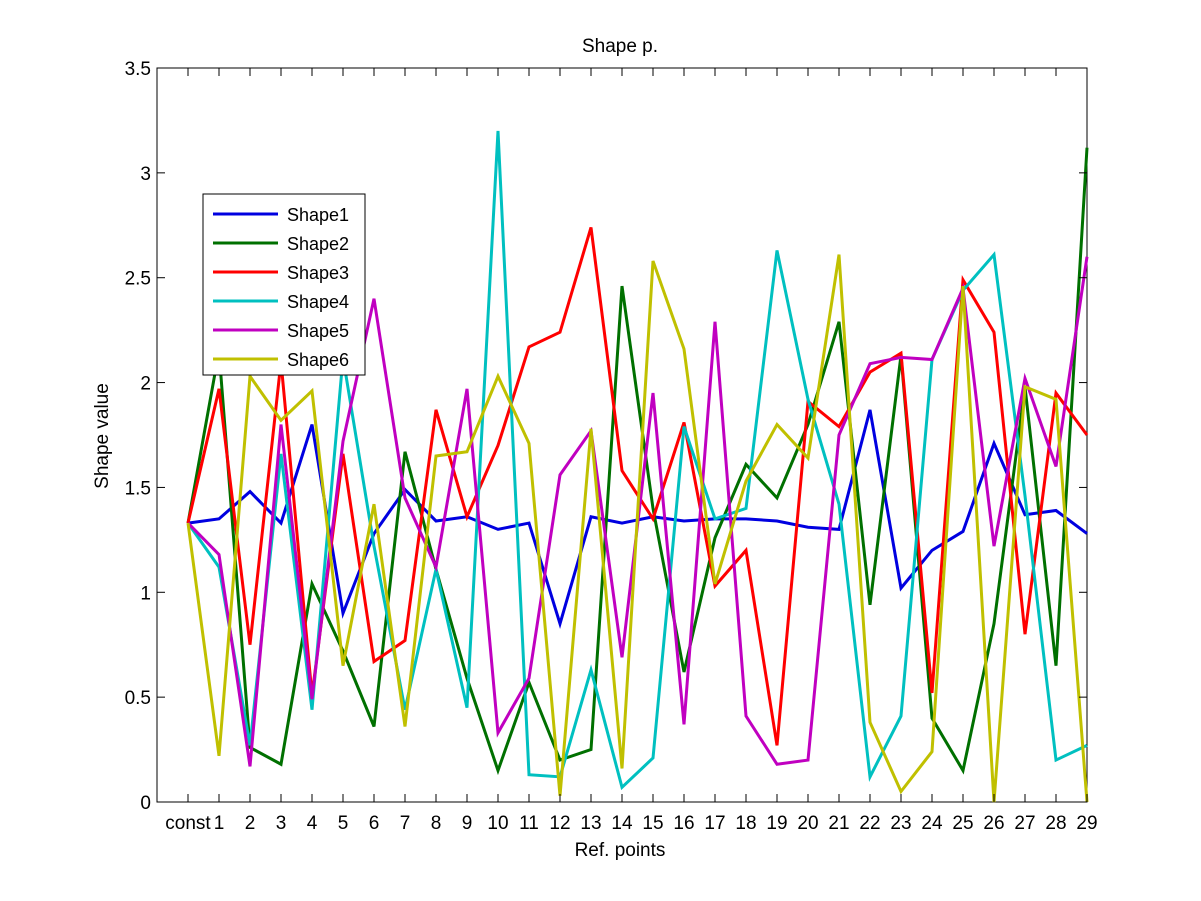  Describe the element at coordinates (683, 823) in the screenshot. I see `x-tick-label: 16` at that location.